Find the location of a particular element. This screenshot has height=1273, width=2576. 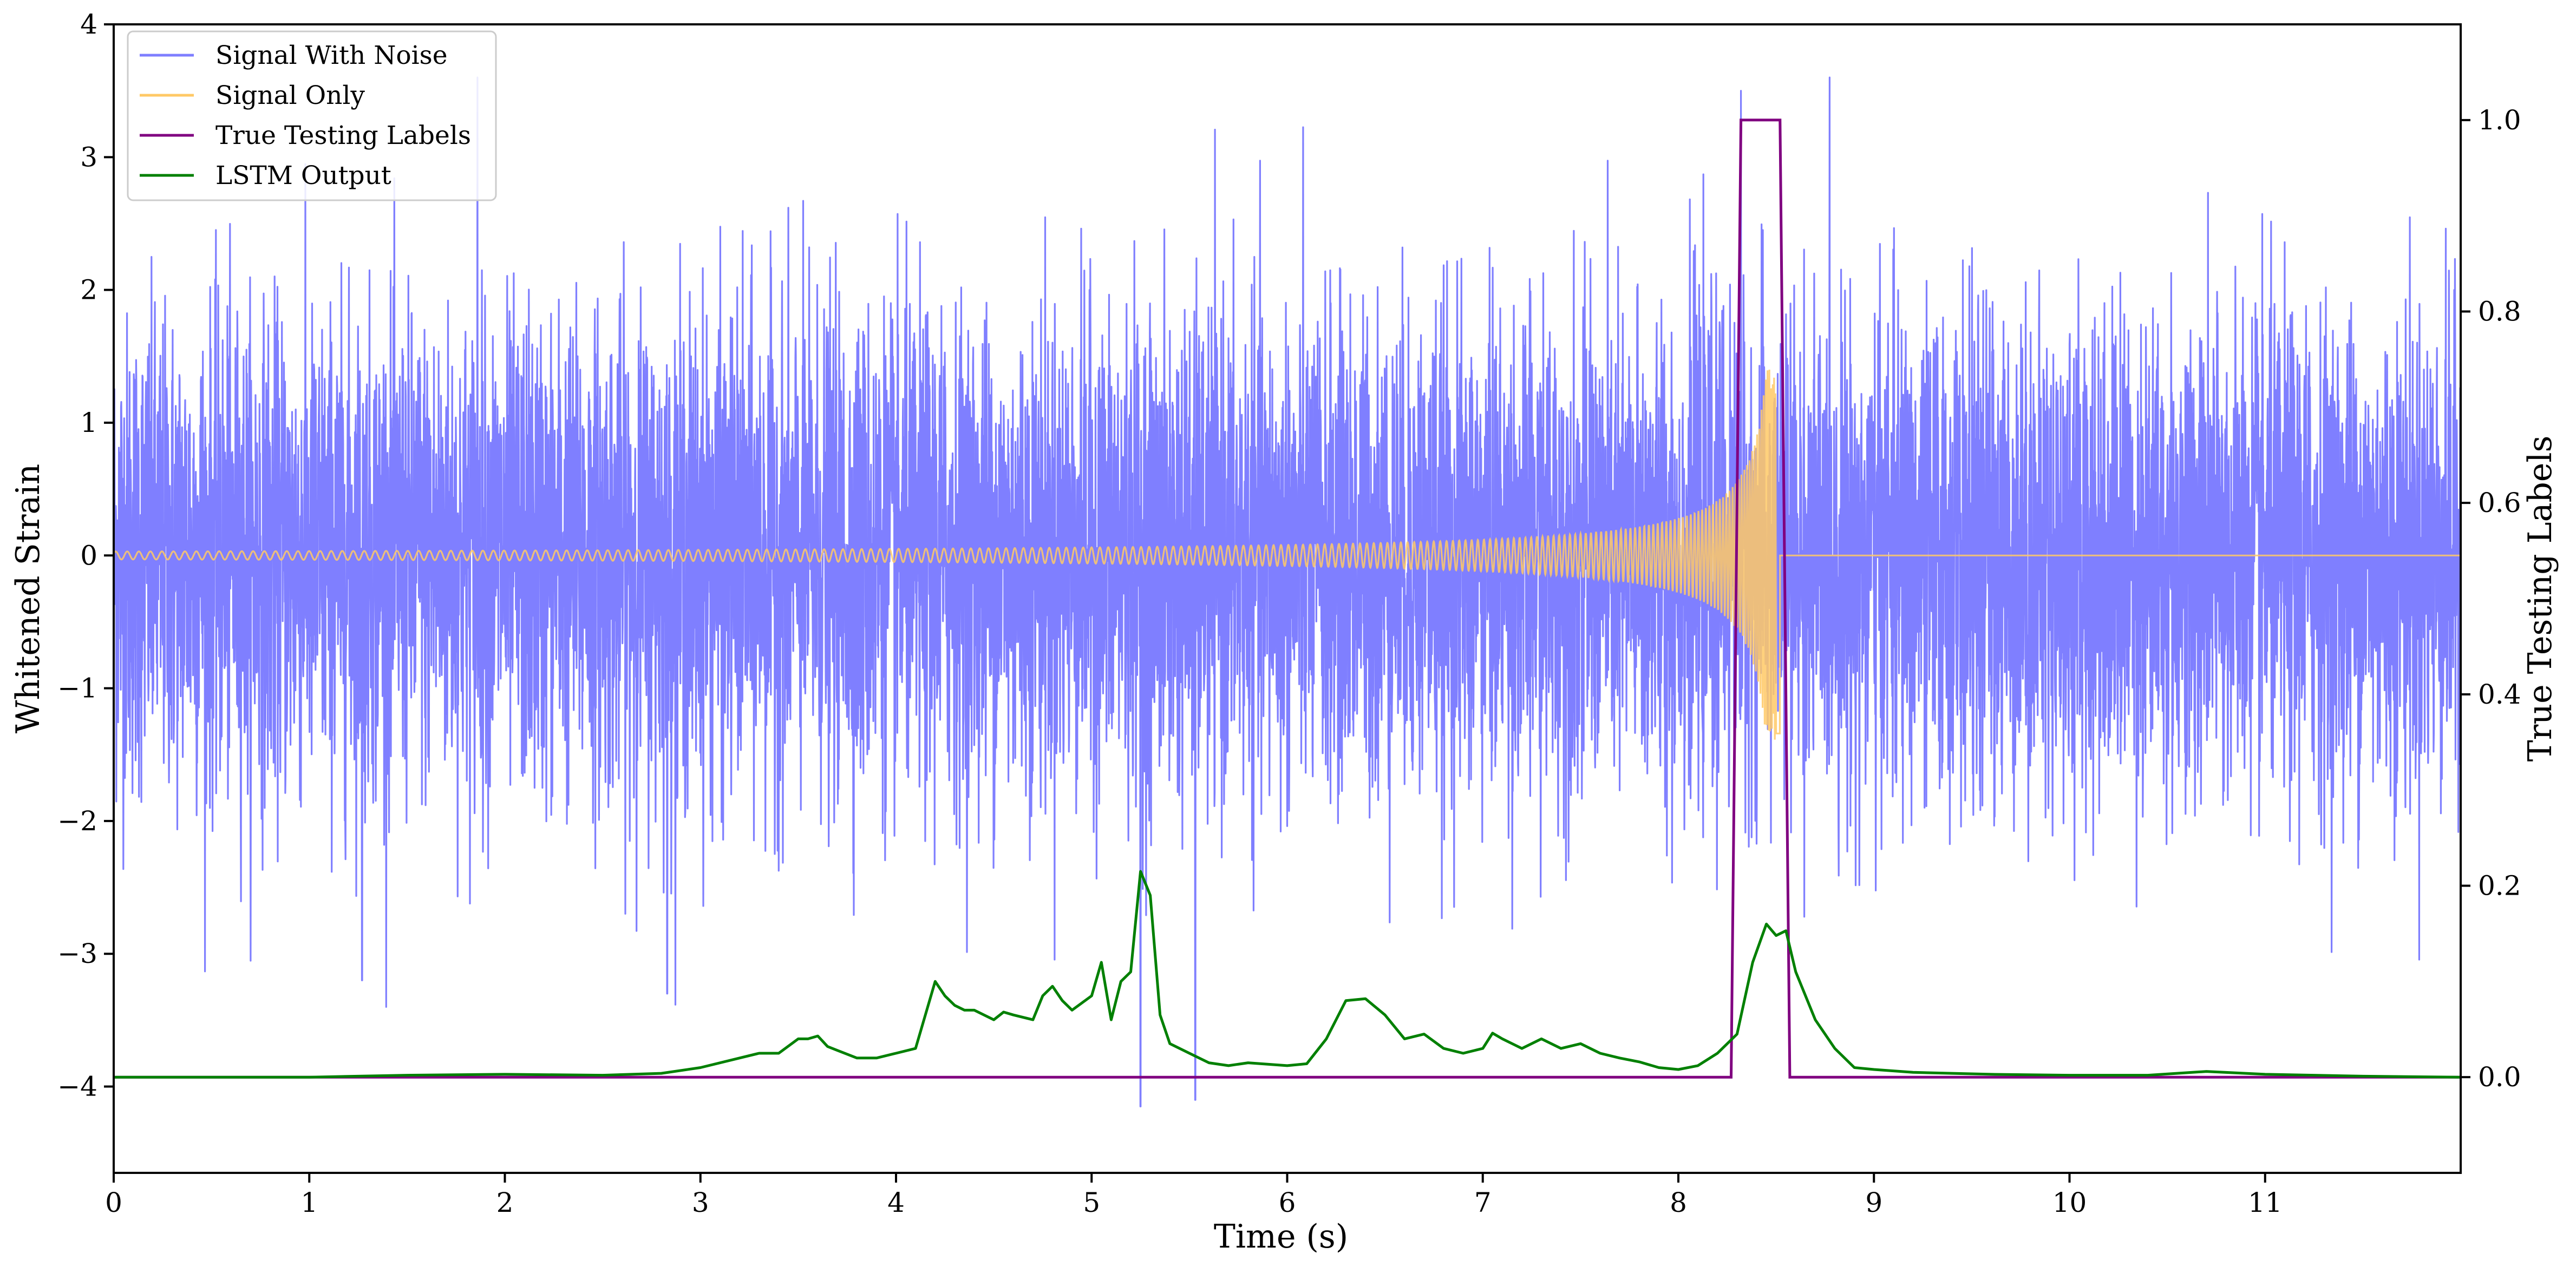

y-tick-label: 0 is located at coordinates (88, 555).